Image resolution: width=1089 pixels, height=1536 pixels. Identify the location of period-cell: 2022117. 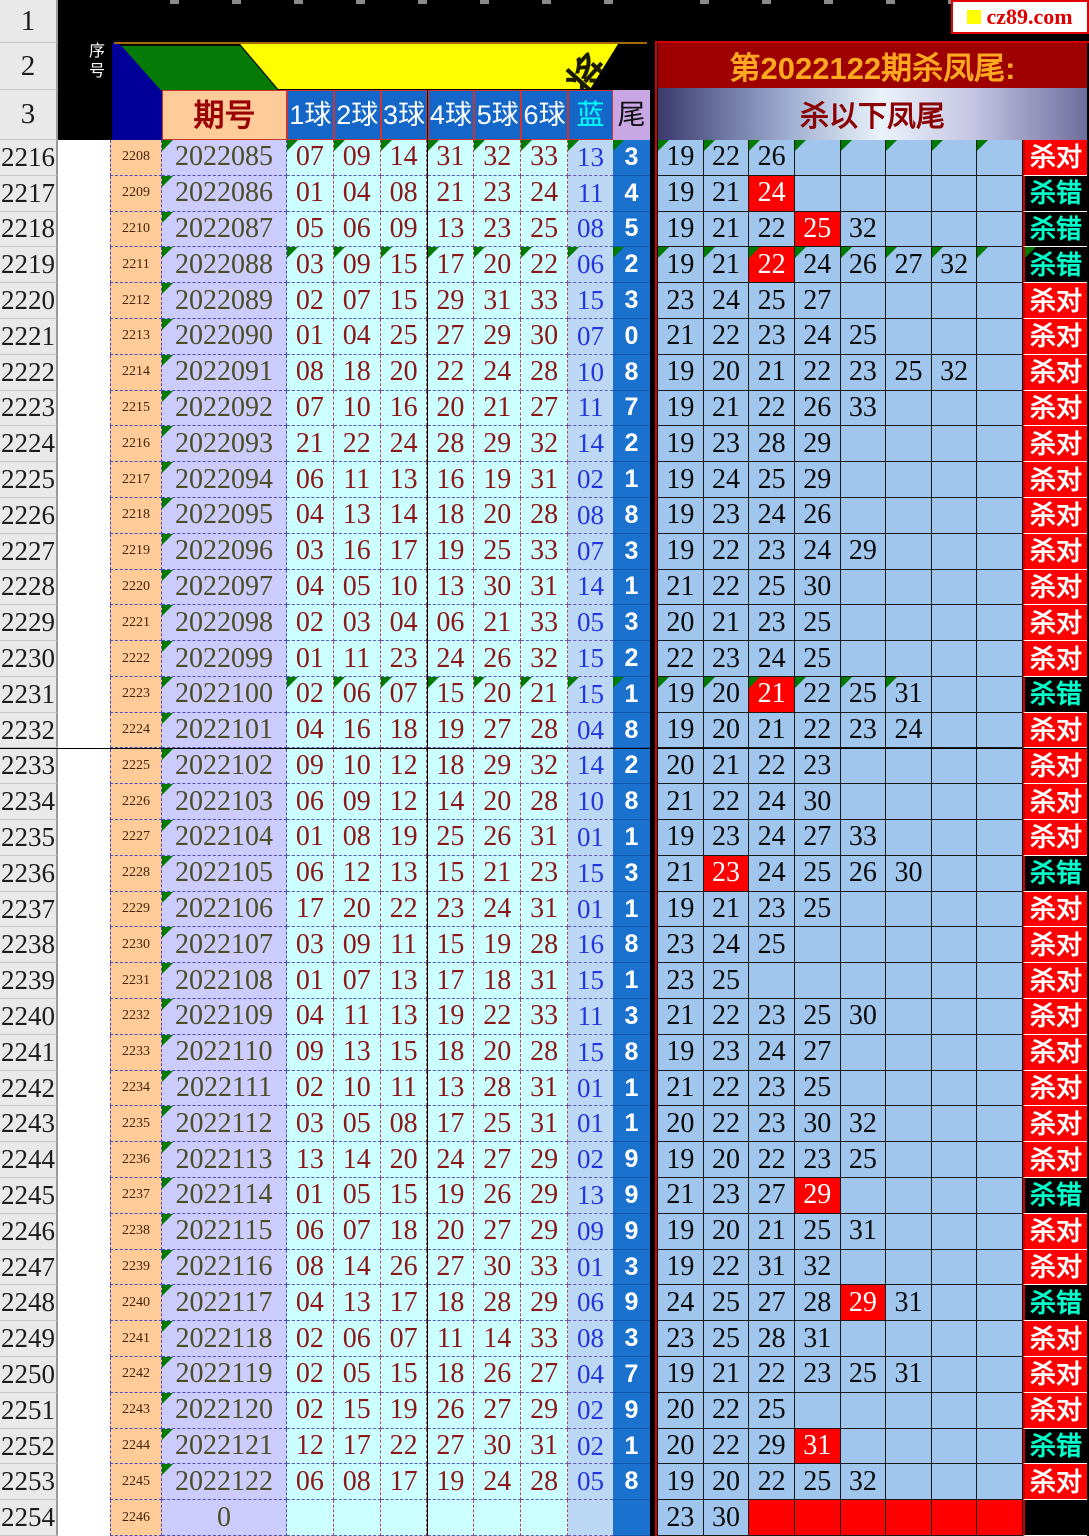
(224, 1303).